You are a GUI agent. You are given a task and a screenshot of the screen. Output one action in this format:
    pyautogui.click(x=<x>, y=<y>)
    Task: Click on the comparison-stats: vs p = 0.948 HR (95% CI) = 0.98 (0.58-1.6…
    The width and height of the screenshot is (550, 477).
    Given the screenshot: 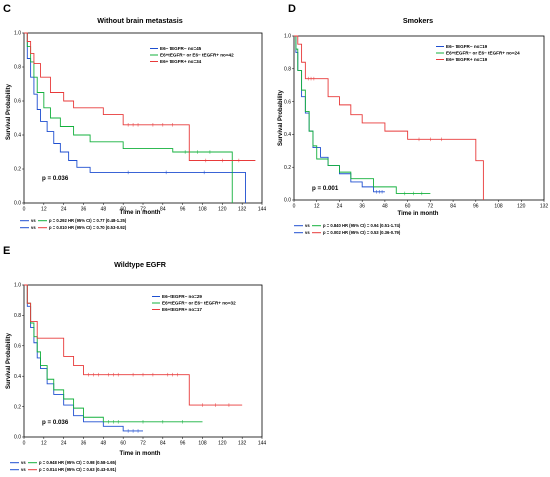 What is the action you would take?
    pyautogui.click(x=63, y=466)
    